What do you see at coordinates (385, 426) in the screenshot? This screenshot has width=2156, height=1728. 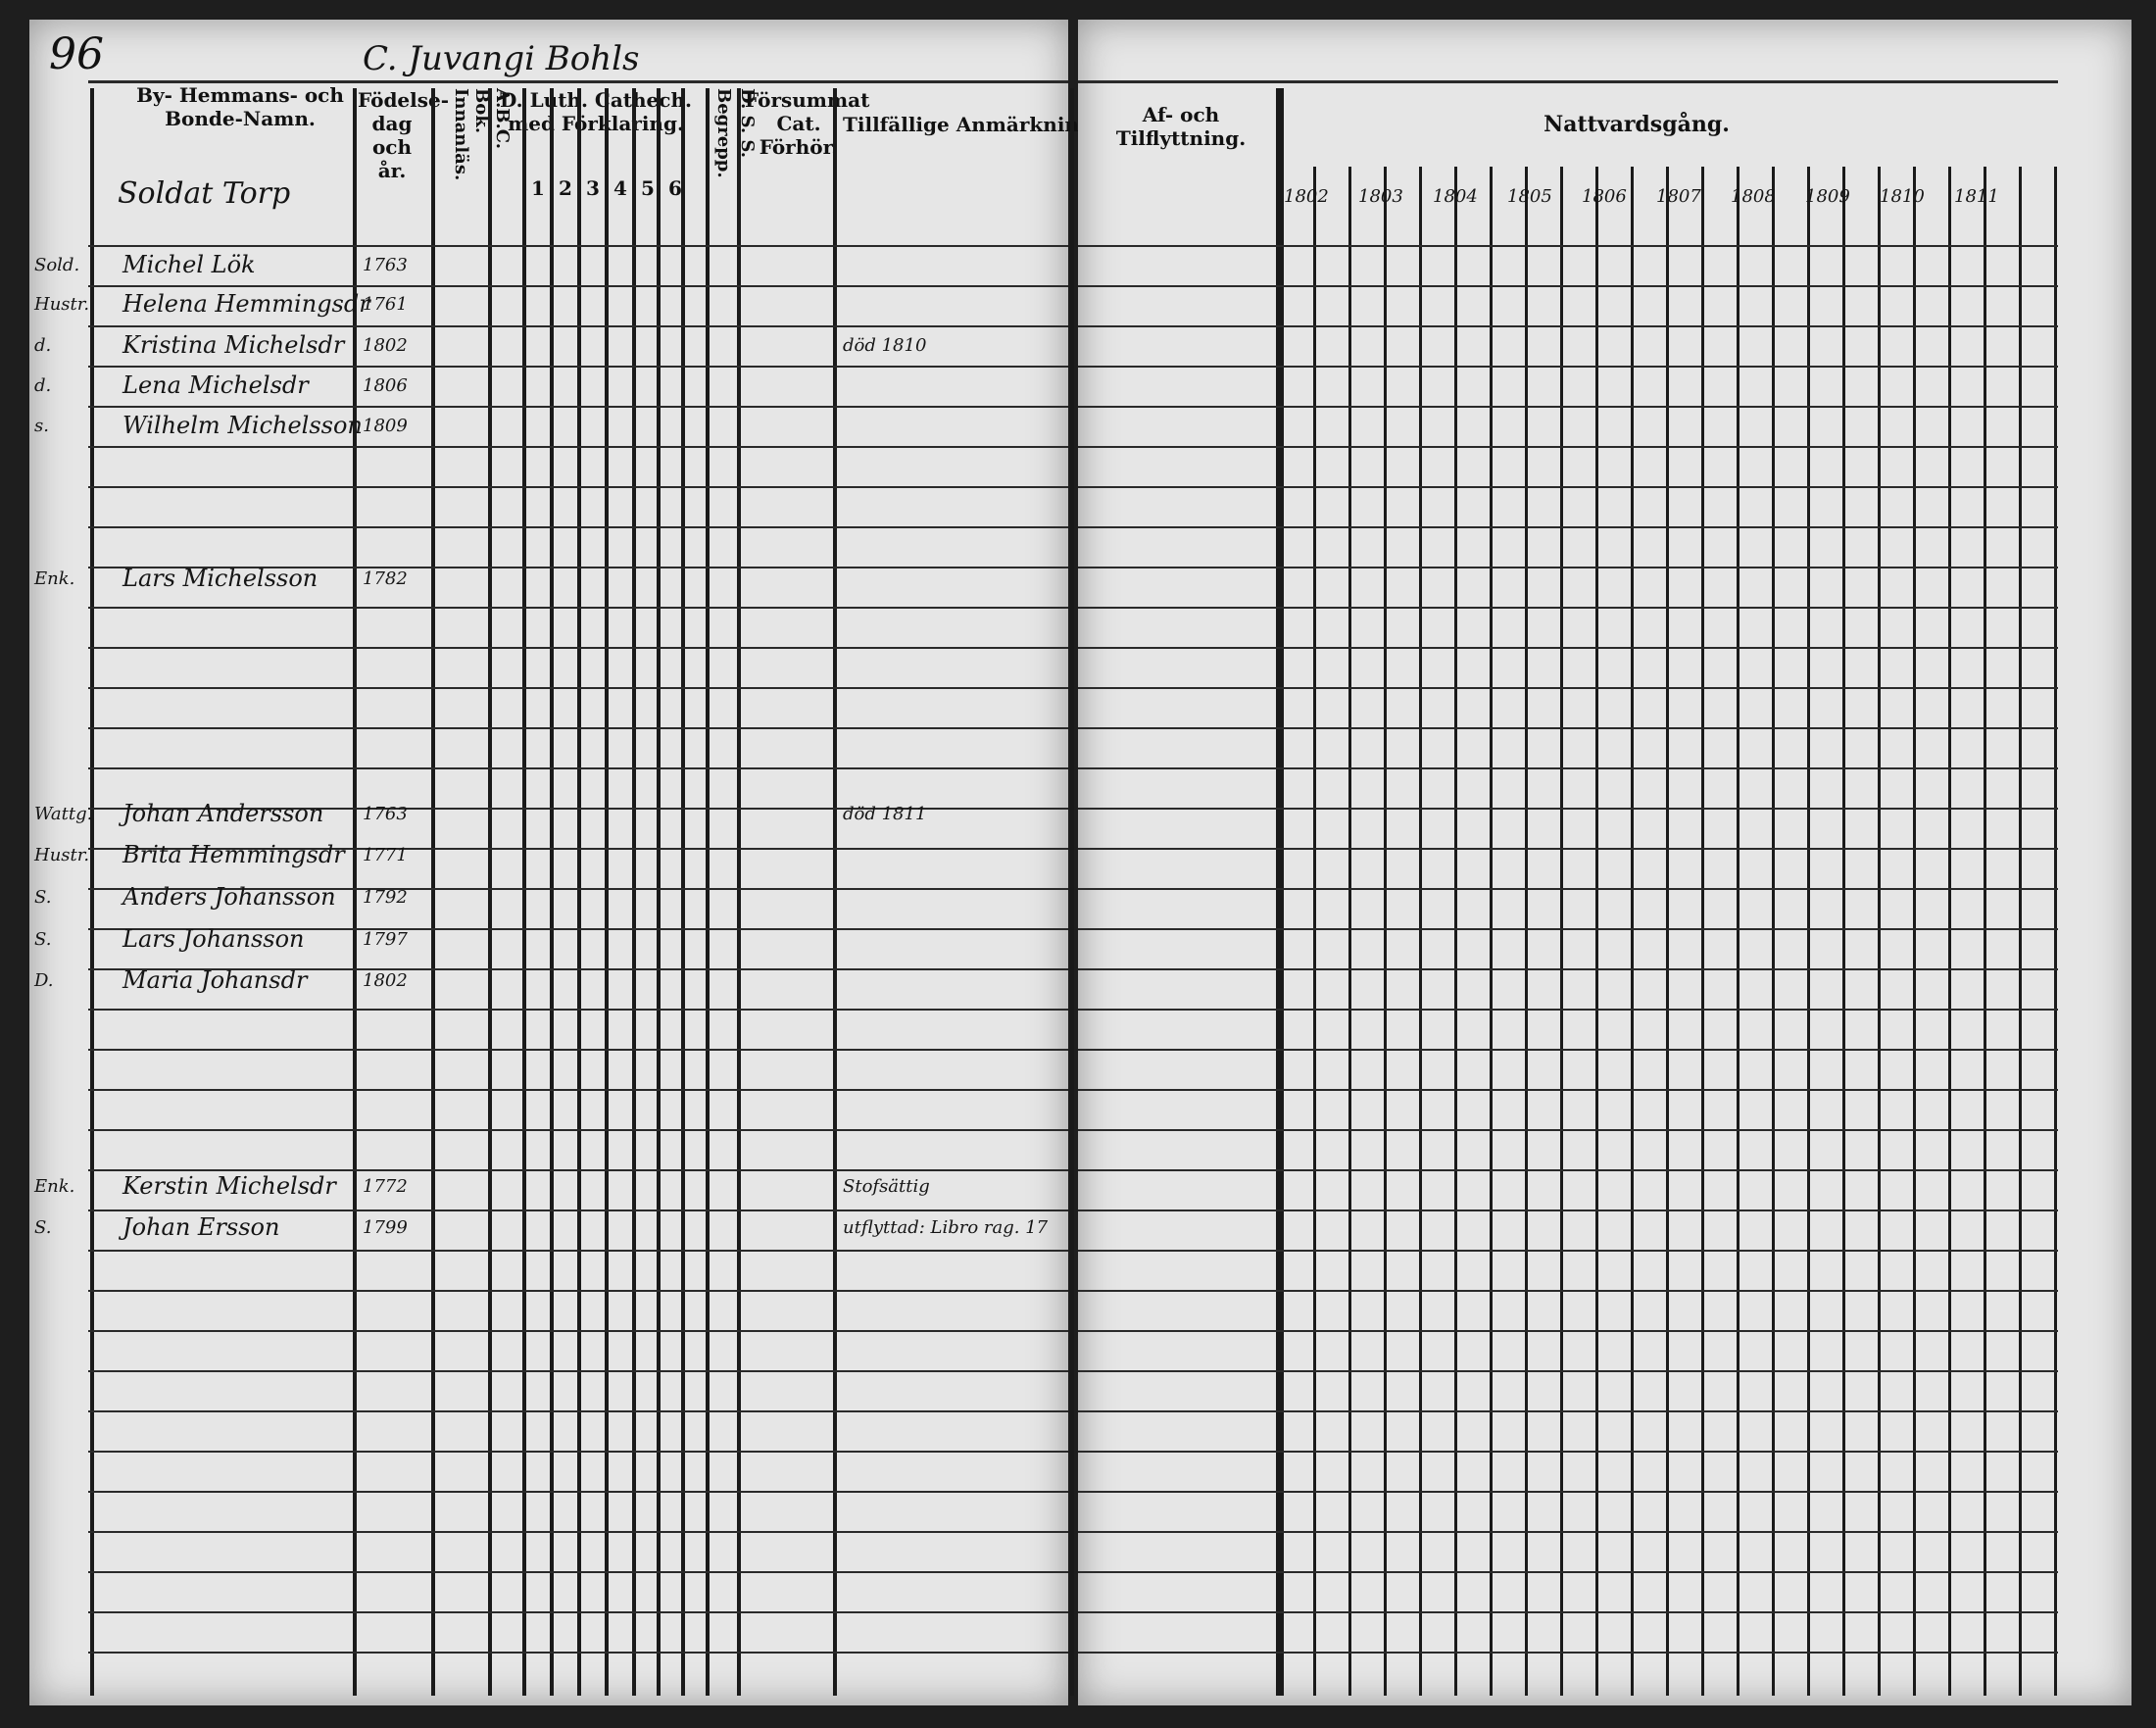 I see `entry-birth-year: 1809` at bounding box center [385, 426].